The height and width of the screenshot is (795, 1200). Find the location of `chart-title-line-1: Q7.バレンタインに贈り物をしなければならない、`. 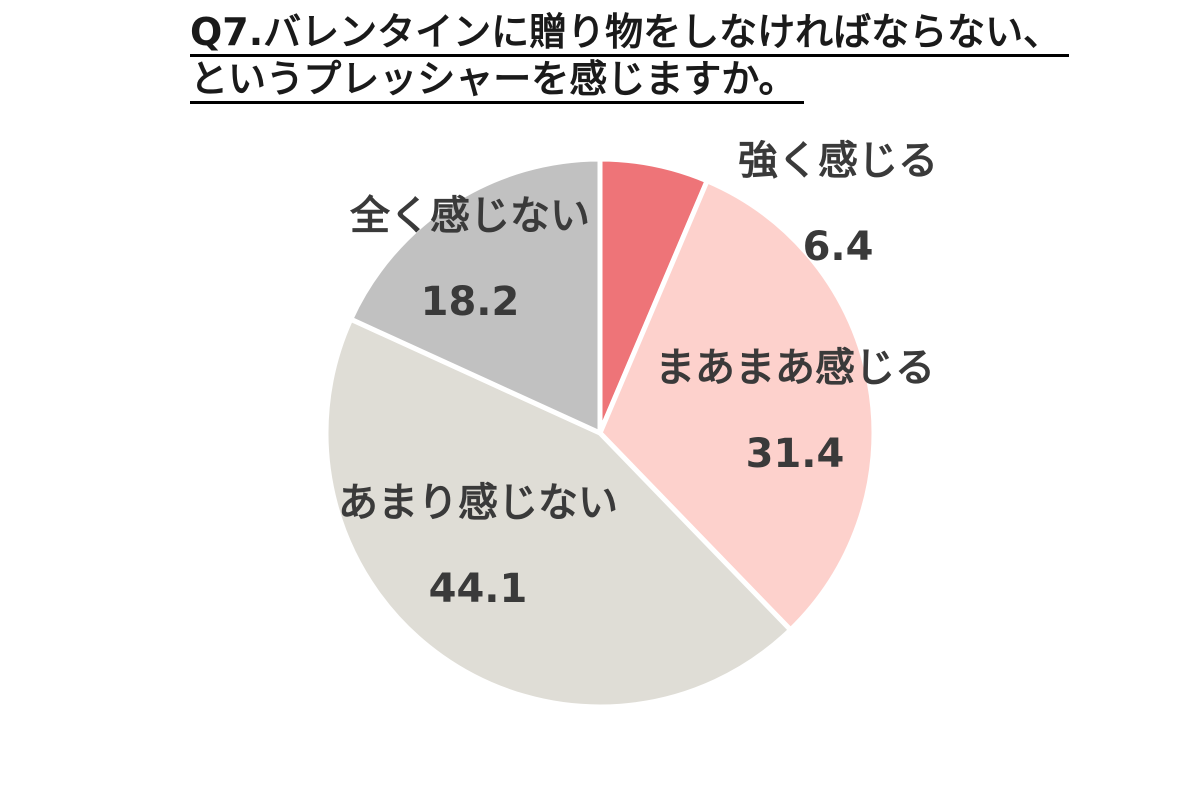

chart-title-line-1: Q7.バレンタインに贈り物をしなければならない、 is located at coordinates (630, 33).